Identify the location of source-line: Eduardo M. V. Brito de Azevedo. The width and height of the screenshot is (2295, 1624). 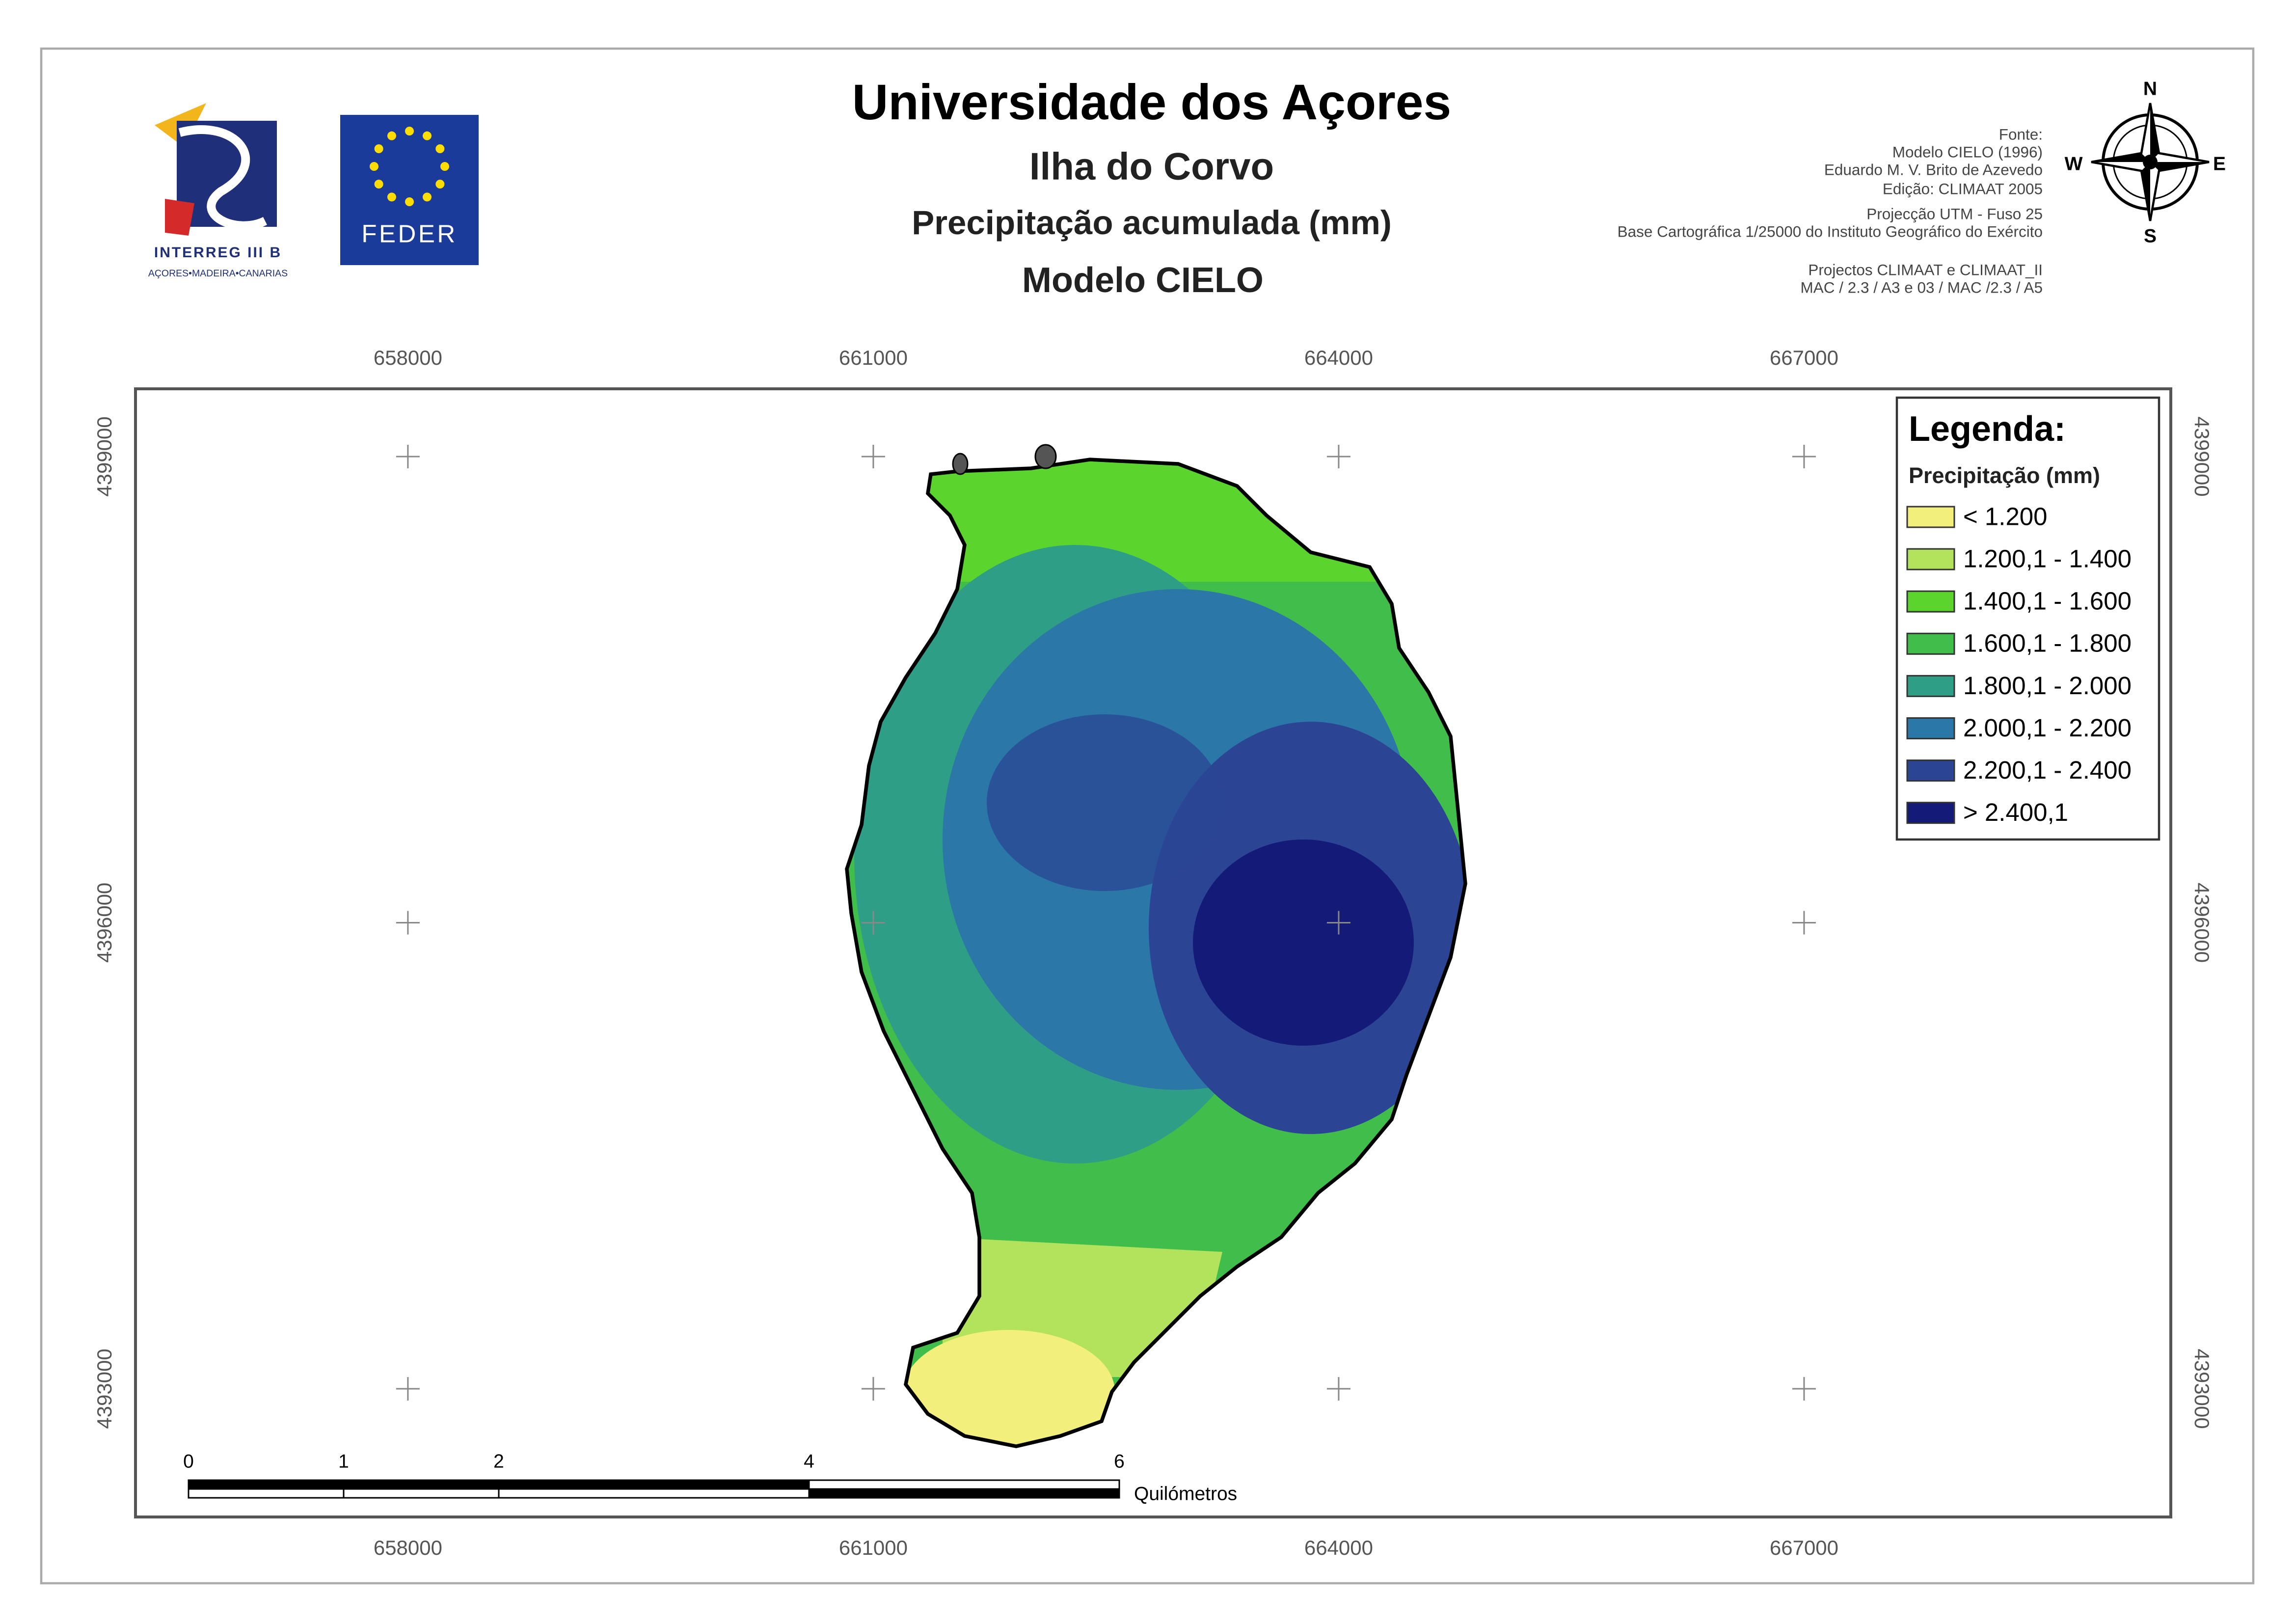
(1933, 169).